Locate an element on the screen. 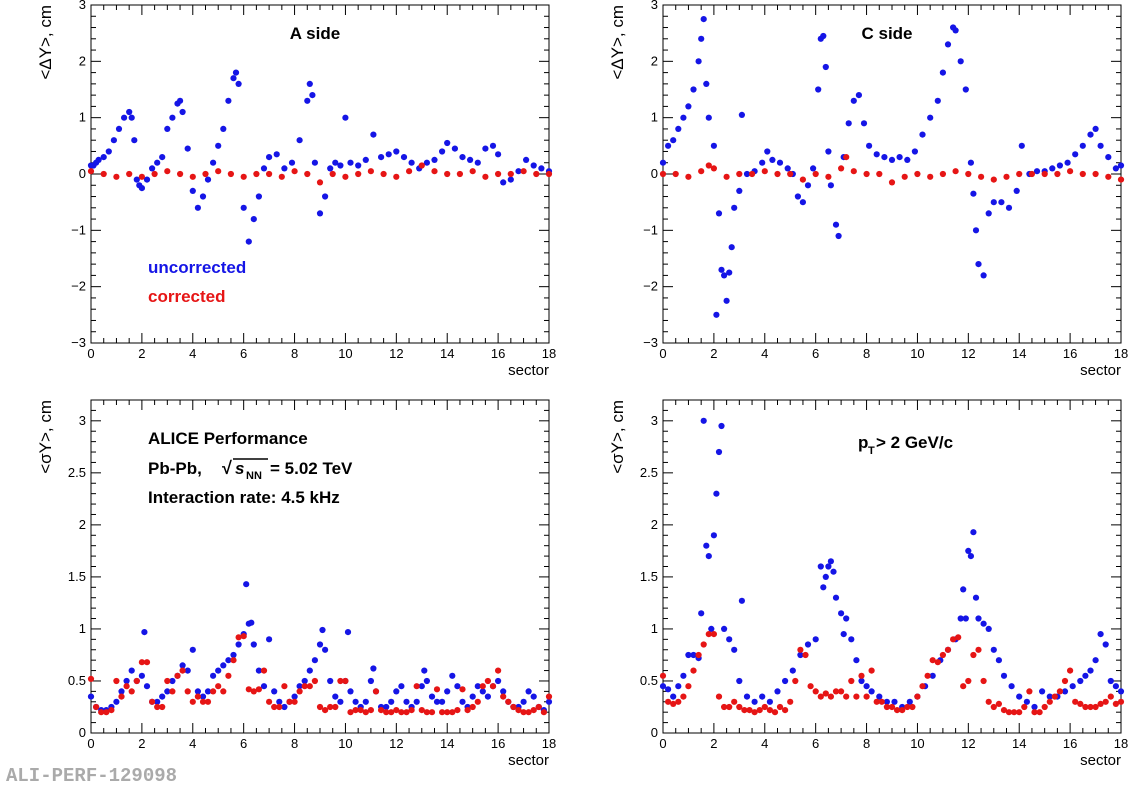 This screenshot has width=1130, height=790. x-tick-label: 12 is located at coordinates (396, 353).